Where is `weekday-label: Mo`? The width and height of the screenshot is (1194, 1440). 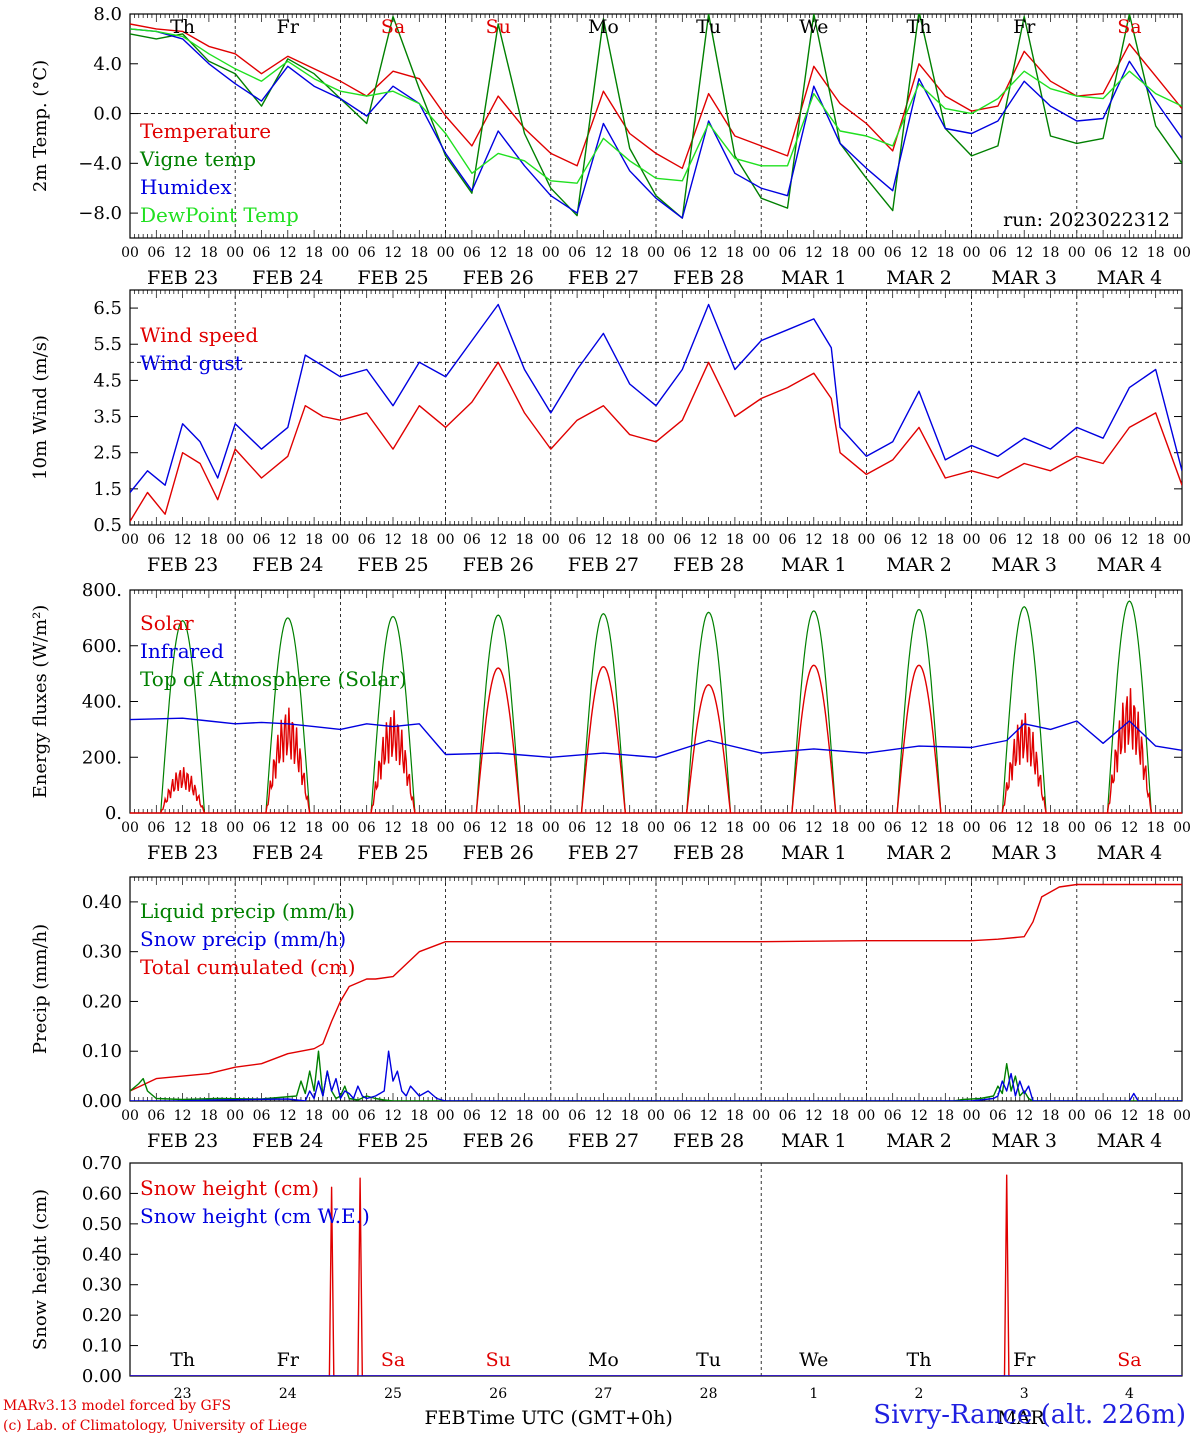
weekday-label: Mo is located at coordinates (603, 1360).